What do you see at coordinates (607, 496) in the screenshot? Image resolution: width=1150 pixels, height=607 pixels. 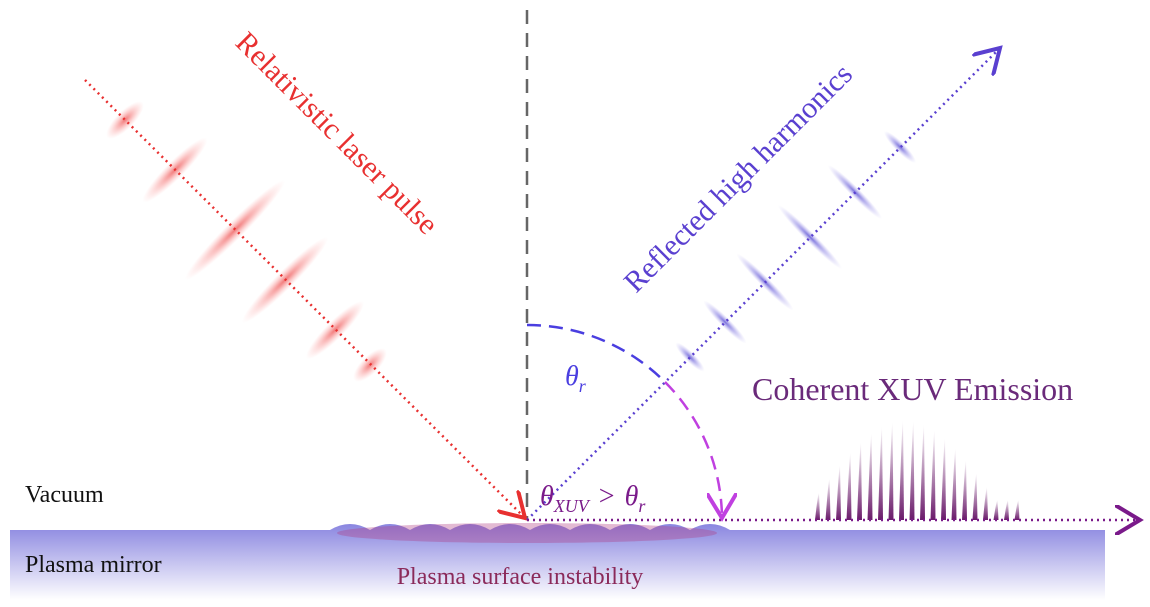 I see `relation: >` at bounding box center [607, 496].